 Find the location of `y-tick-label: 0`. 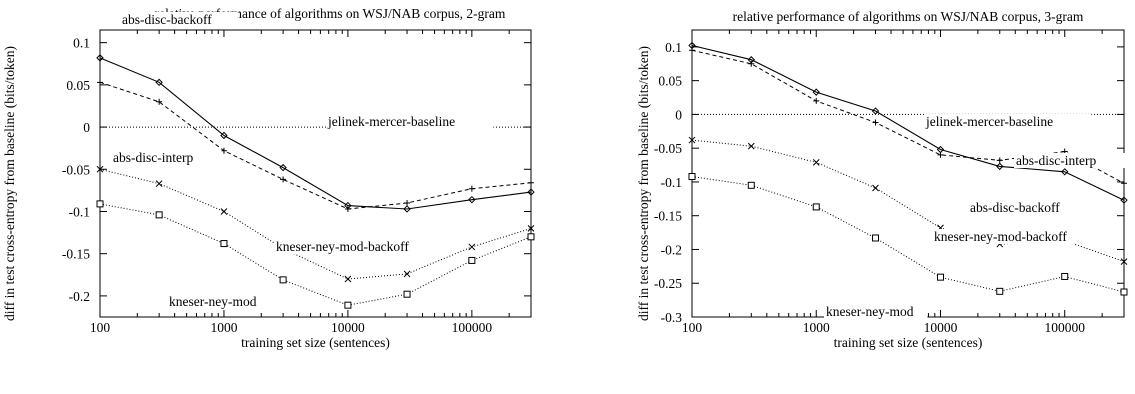

y-tick-label: 0 is located at coordinates (86, 127).